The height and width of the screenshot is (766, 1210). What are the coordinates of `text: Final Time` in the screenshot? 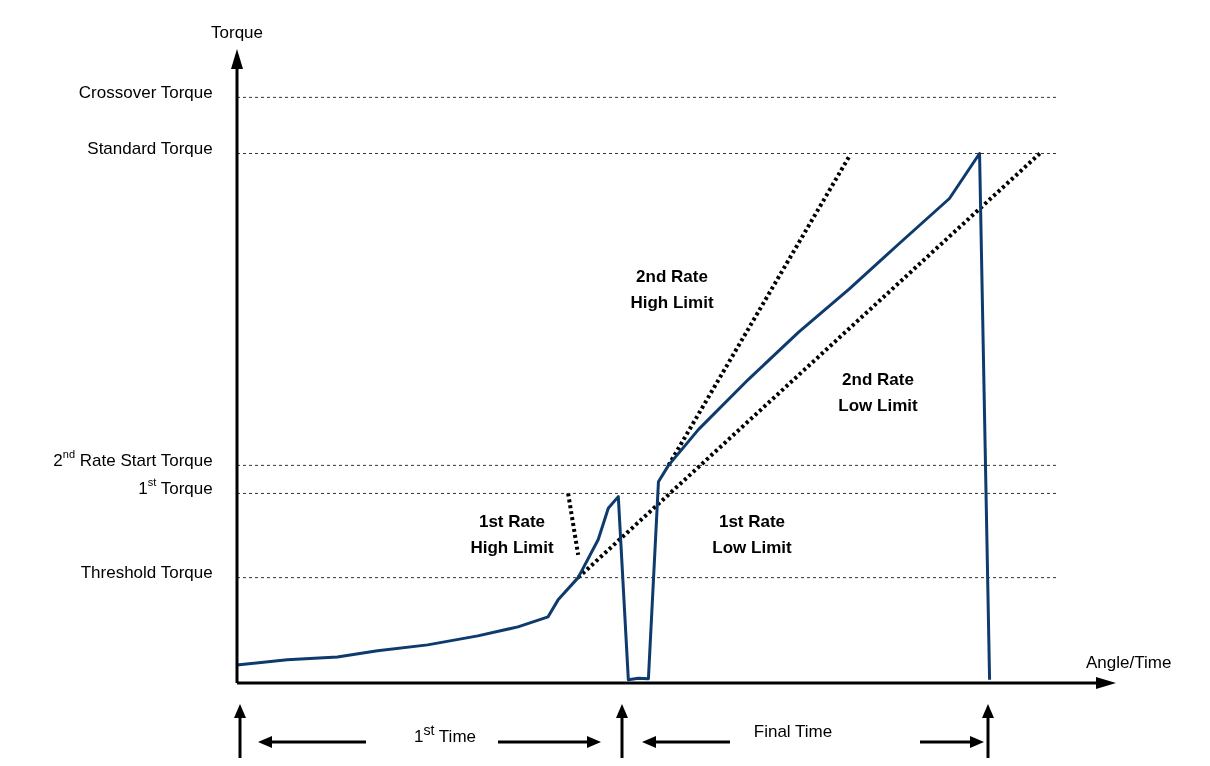 It's located at (793, 732).